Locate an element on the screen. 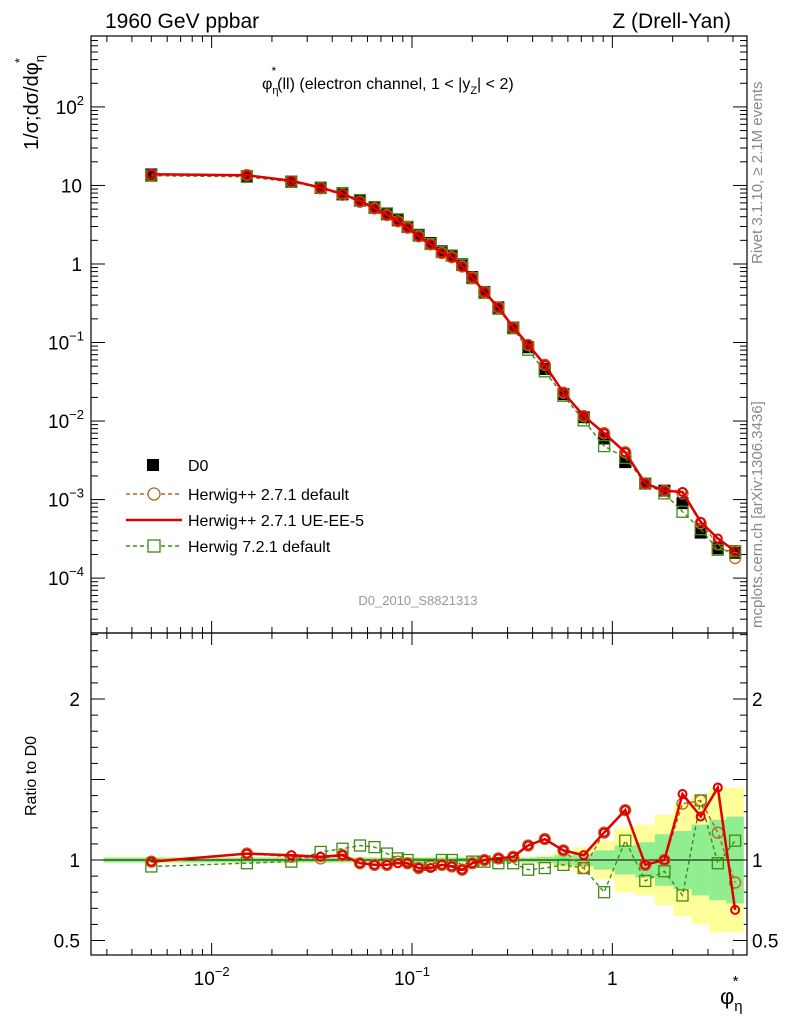 Image resolution: width=786 pixels, height=1024 pixels. plot-title-sup: * is located at coordinates (274, 71).